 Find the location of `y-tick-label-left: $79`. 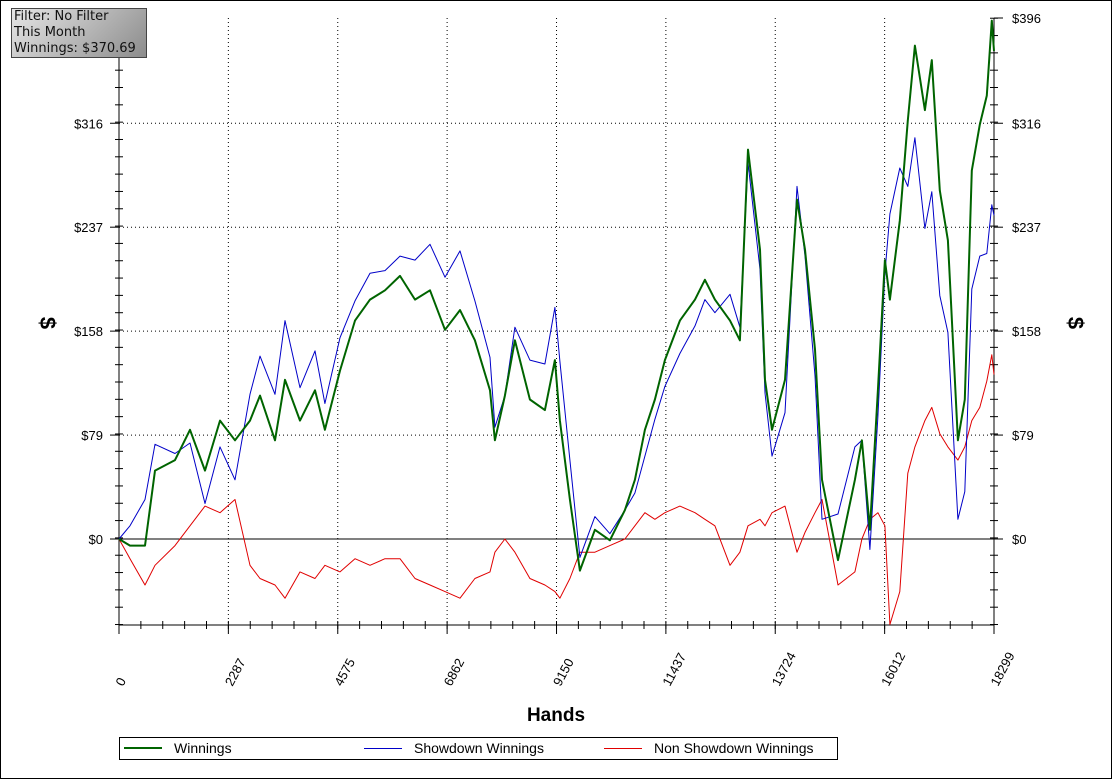

y-tick-label-left: $79 is located at coordinates (92, 435).